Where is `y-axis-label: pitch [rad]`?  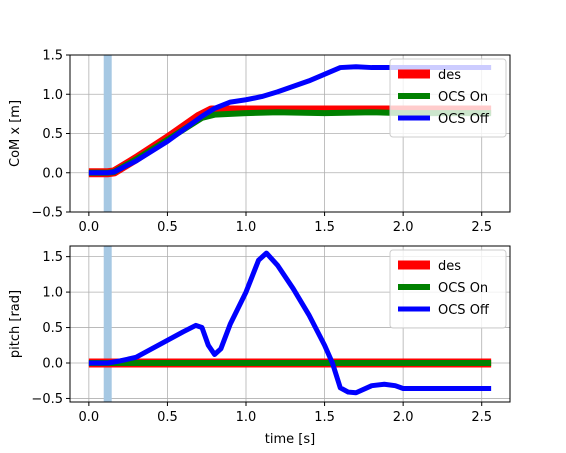
y-axis-label: pitch [rad] is located at coordinates (15, 324).